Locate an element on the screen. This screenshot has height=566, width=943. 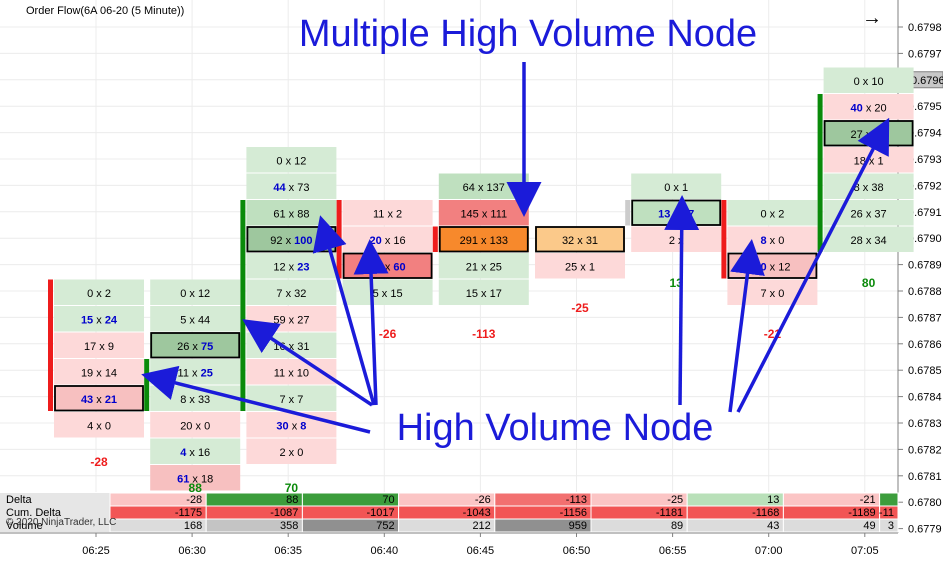
time-label: 06:55 is located at coordinates (673, 551).